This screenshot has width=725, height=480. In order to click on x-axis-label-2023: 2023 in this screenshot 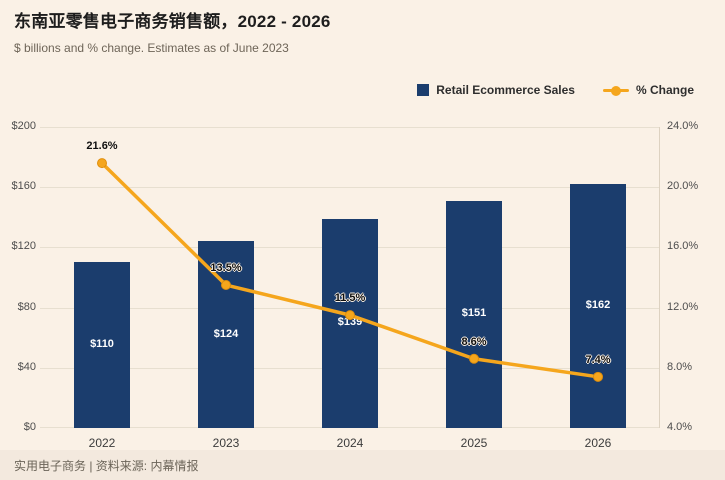, I will do `click(226, 443)`.